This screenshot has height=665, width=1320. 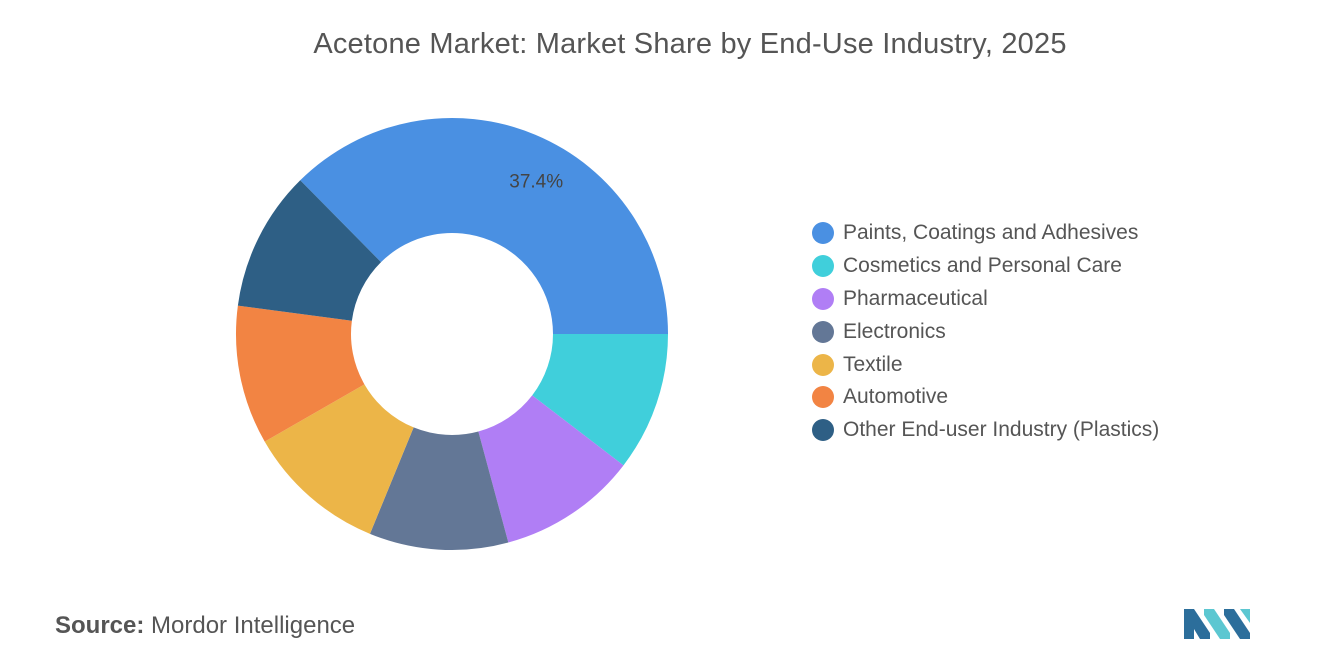 I want to click on legend-item-pharmaceutical: Pharmaceutical, so click(x=985, y=299).